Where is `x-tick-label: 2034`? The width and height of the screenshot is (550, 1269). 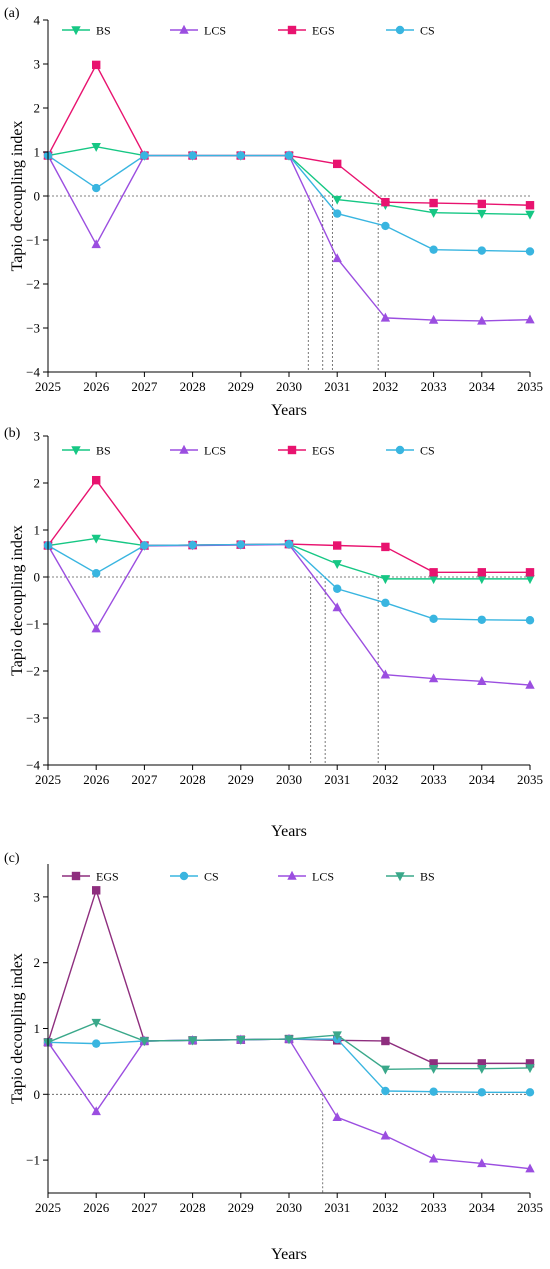 x-tick-label: 2034 is located at coordinates (482, 1207).